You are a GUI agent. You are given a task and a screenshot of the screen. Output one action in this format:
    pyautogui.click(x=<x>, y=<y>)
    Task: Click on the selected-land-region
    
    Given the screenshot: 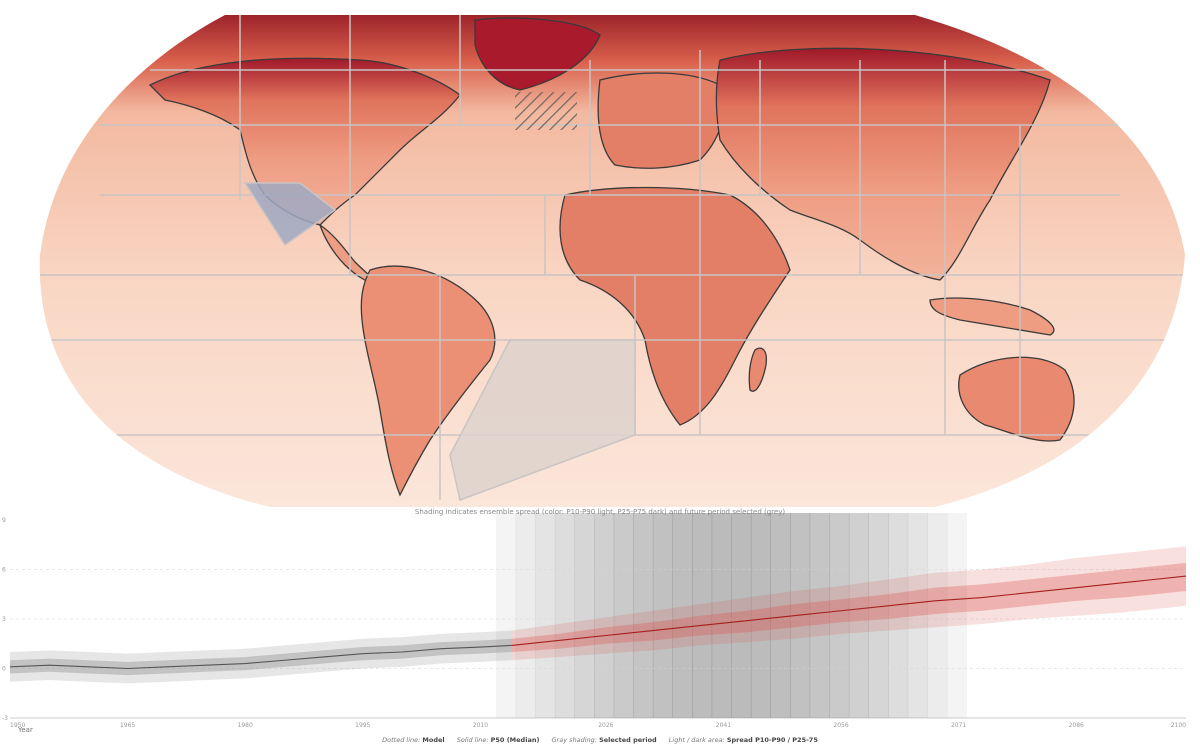 What is the action you would take?
    pyautogui.click(x=290, y=214)
    